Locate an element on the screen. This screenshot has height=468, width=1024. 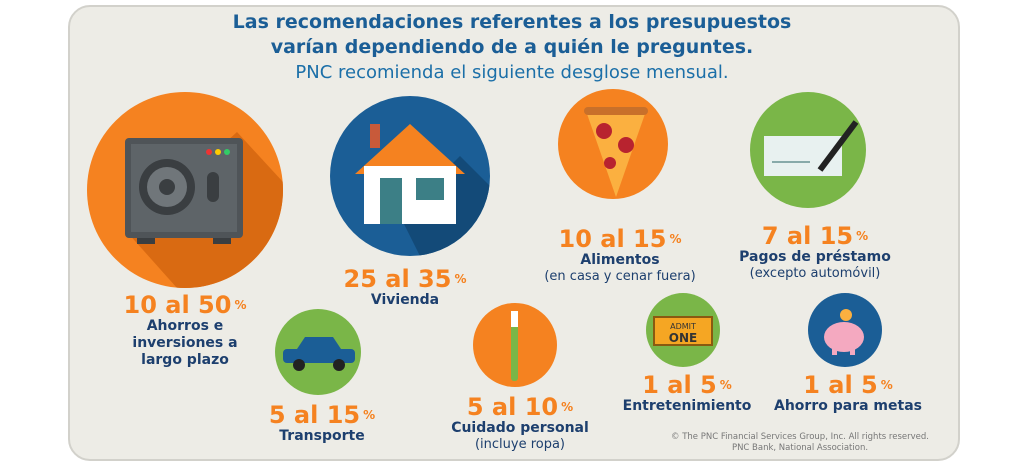
note: (excepto automóvil) is located at coordinates (815, 273).